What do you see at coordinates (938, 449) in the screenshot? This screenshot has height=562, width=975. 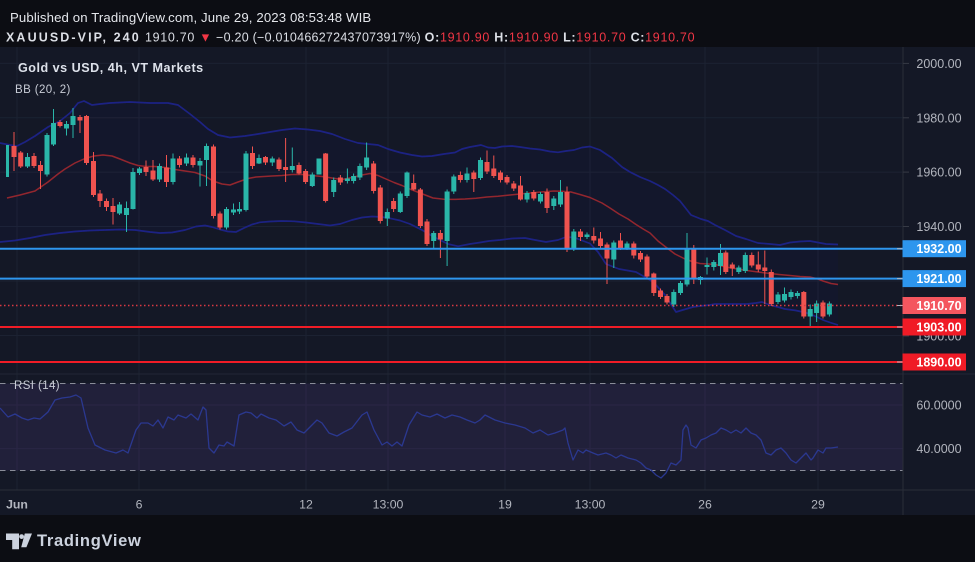 I see `svg-text: 40.0000` at bounding box center [938, 449].